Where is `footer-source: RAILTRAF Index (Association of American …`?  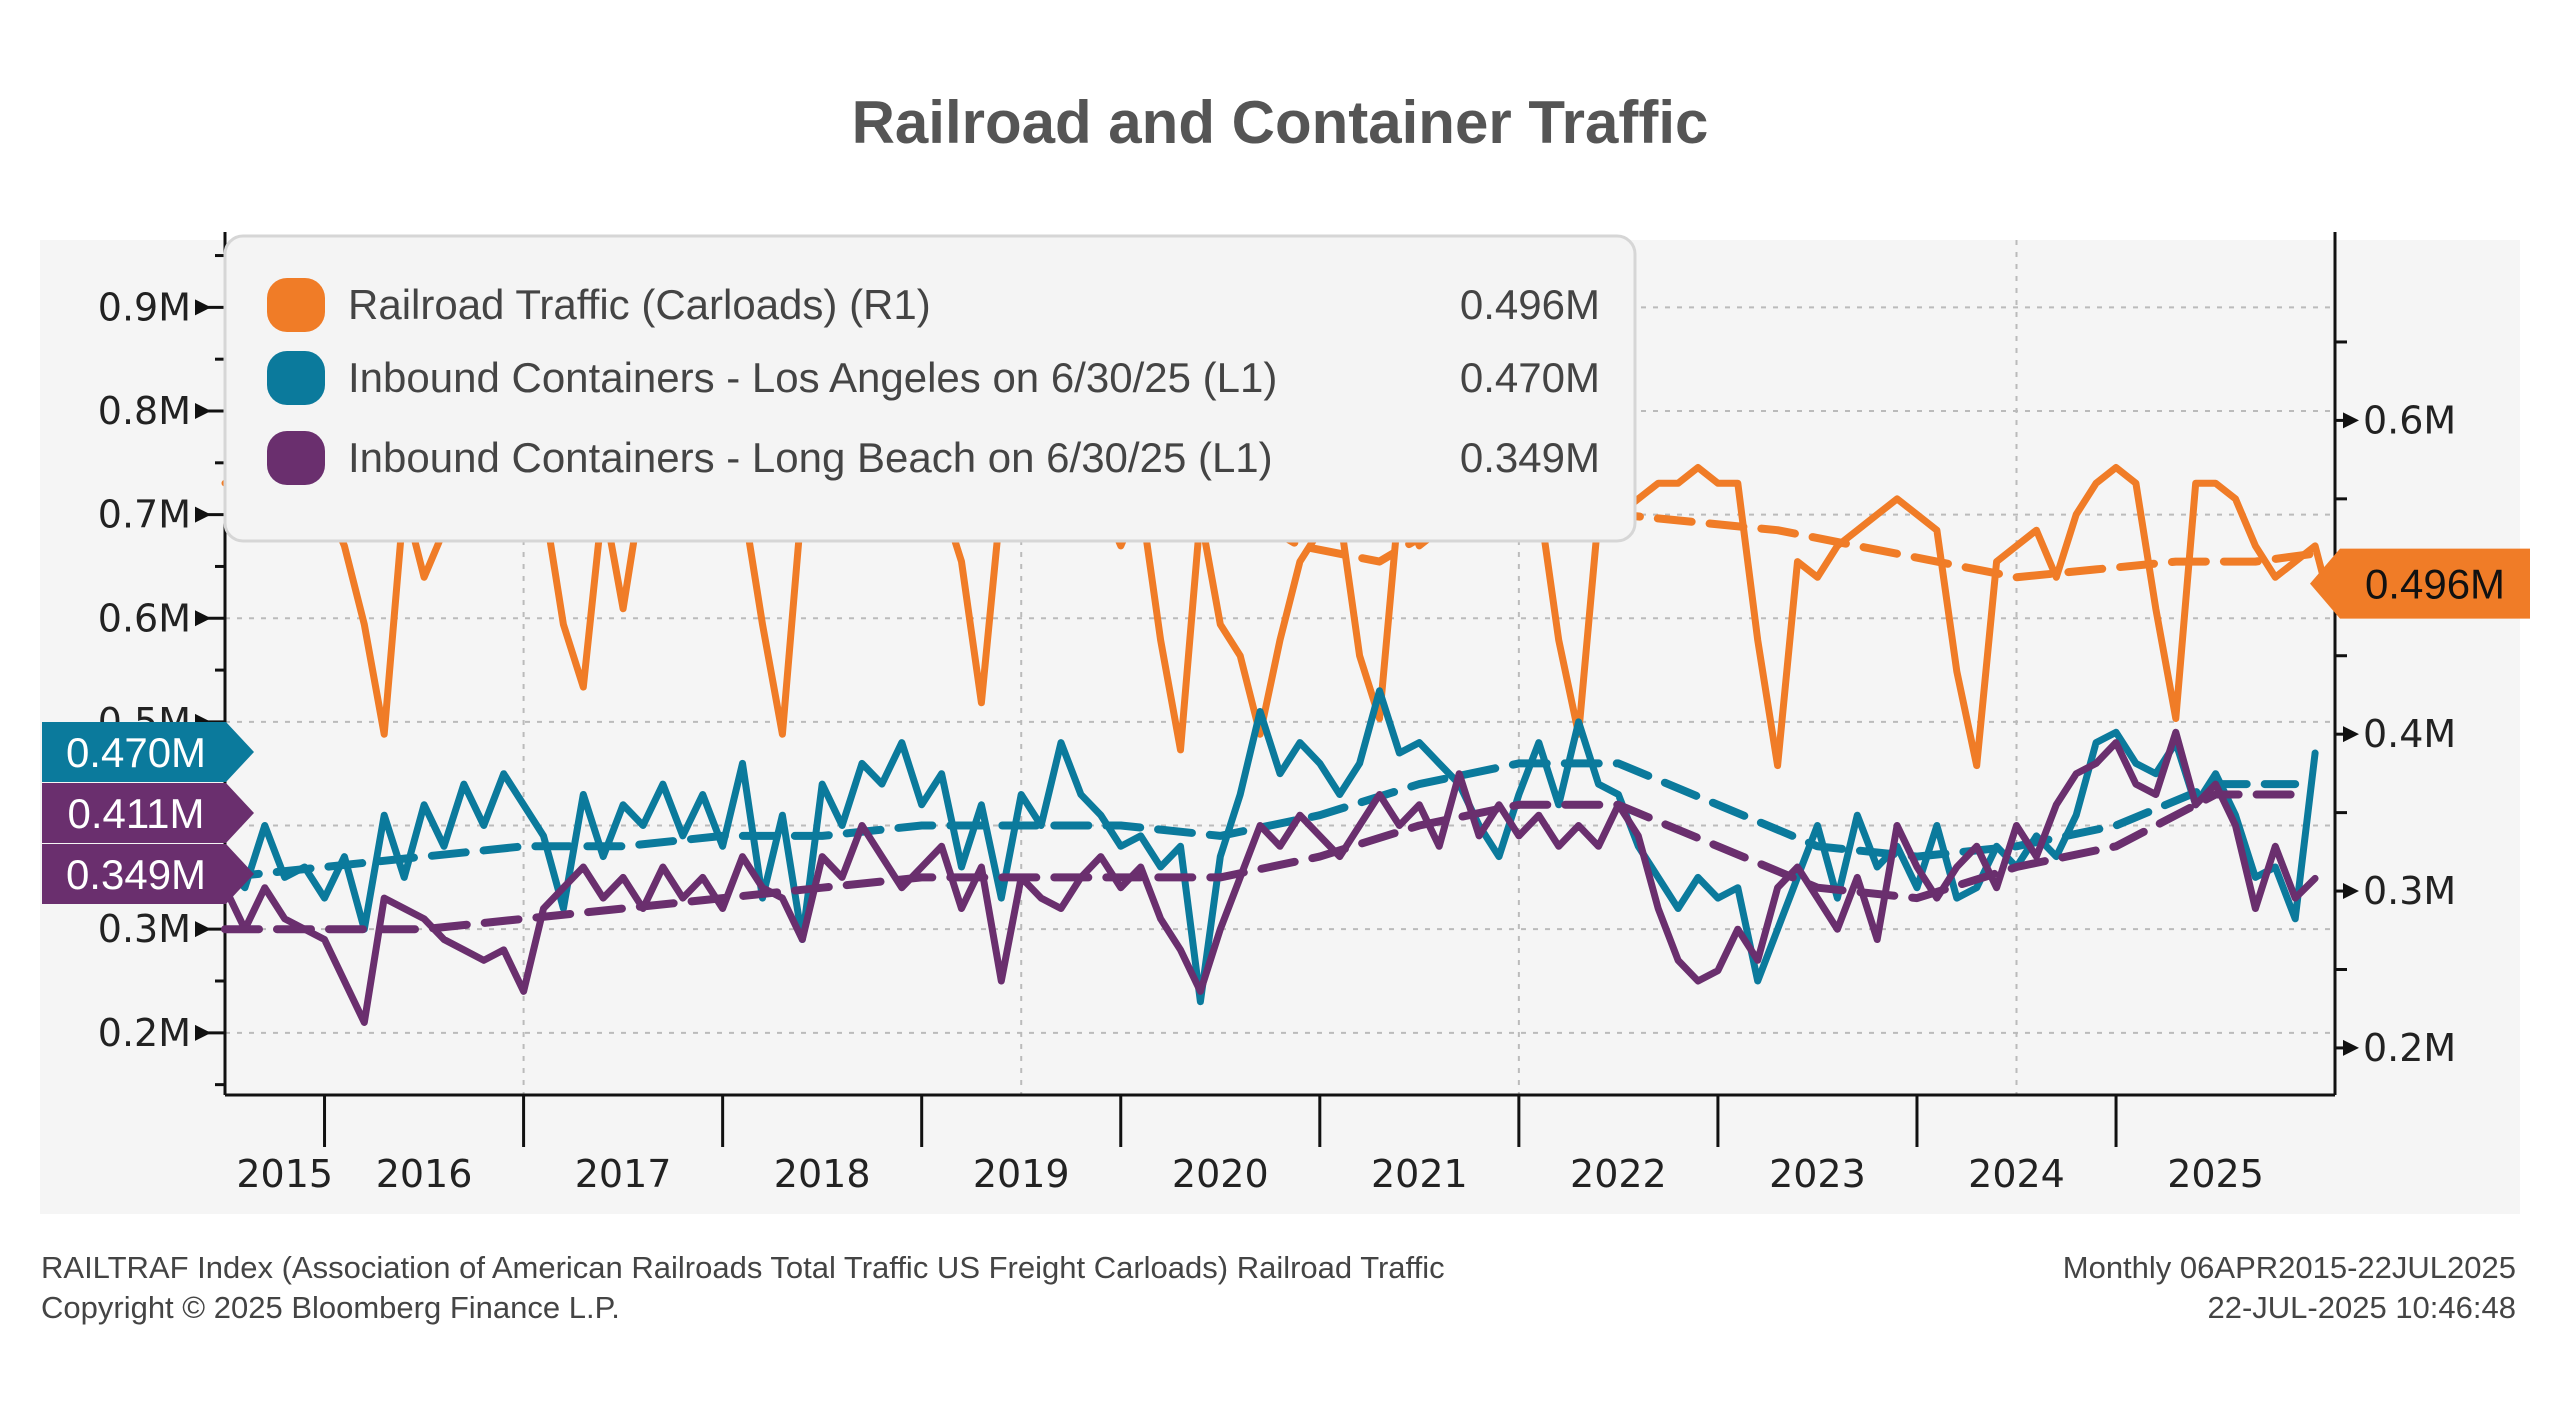 footer-source: RAILTRAF Index (Association of American … is located at coordinates (743, 1288).